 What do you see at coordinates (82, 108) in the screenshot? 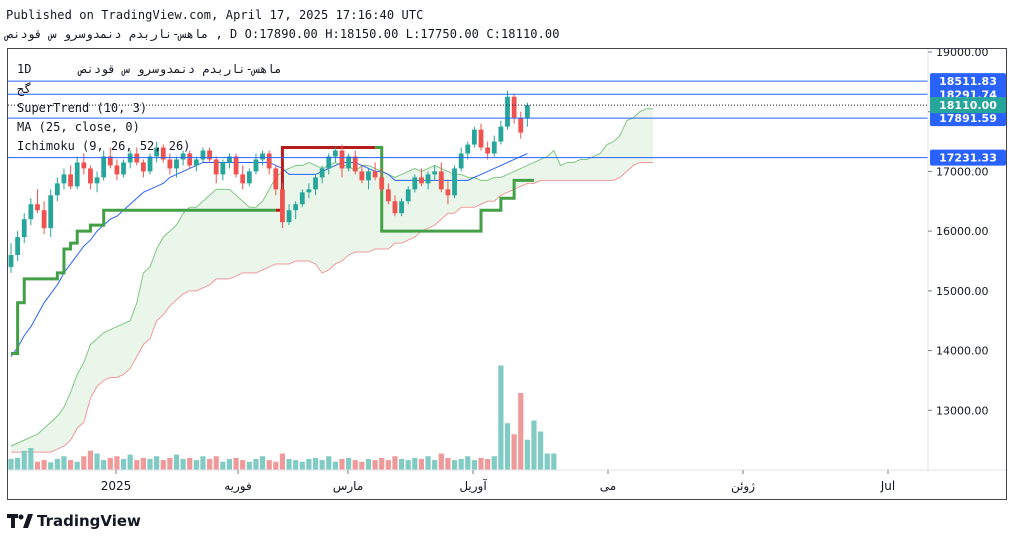
I see `legend-supertrend: SuperTrend (10, 3)` at bounding box center [82, 108].